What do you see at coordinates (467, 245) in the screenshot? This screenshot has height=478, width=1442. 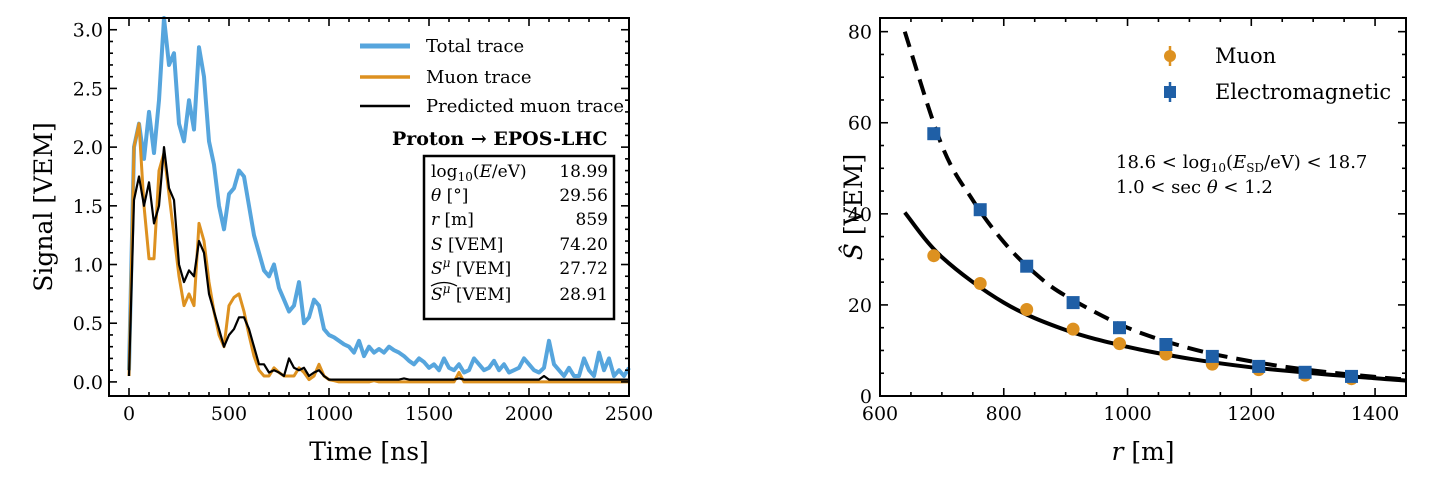 I see `param-label-S: S [VEM]` at bounding box center [467, 245].